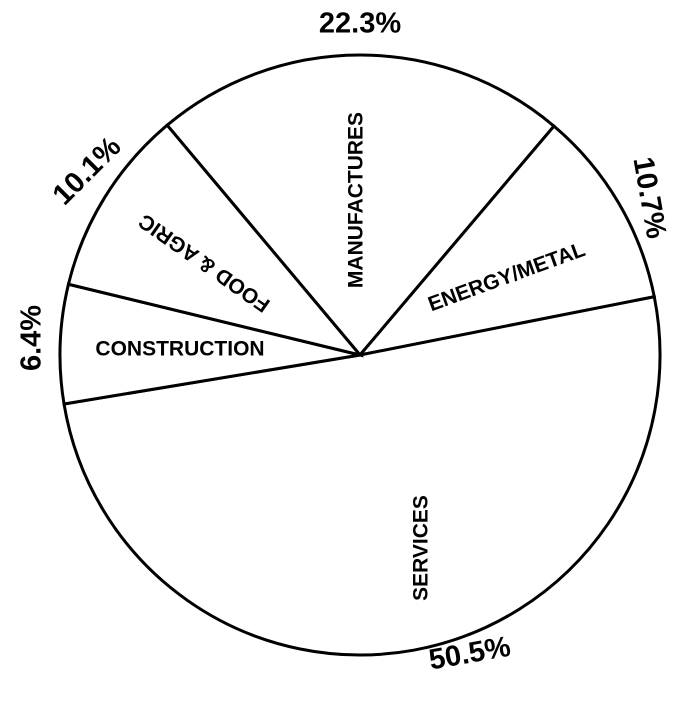 Image resolution: width=677 pixels, height=701 pixels. I want to click on percent-label: 22.3%, so click(360, 24).